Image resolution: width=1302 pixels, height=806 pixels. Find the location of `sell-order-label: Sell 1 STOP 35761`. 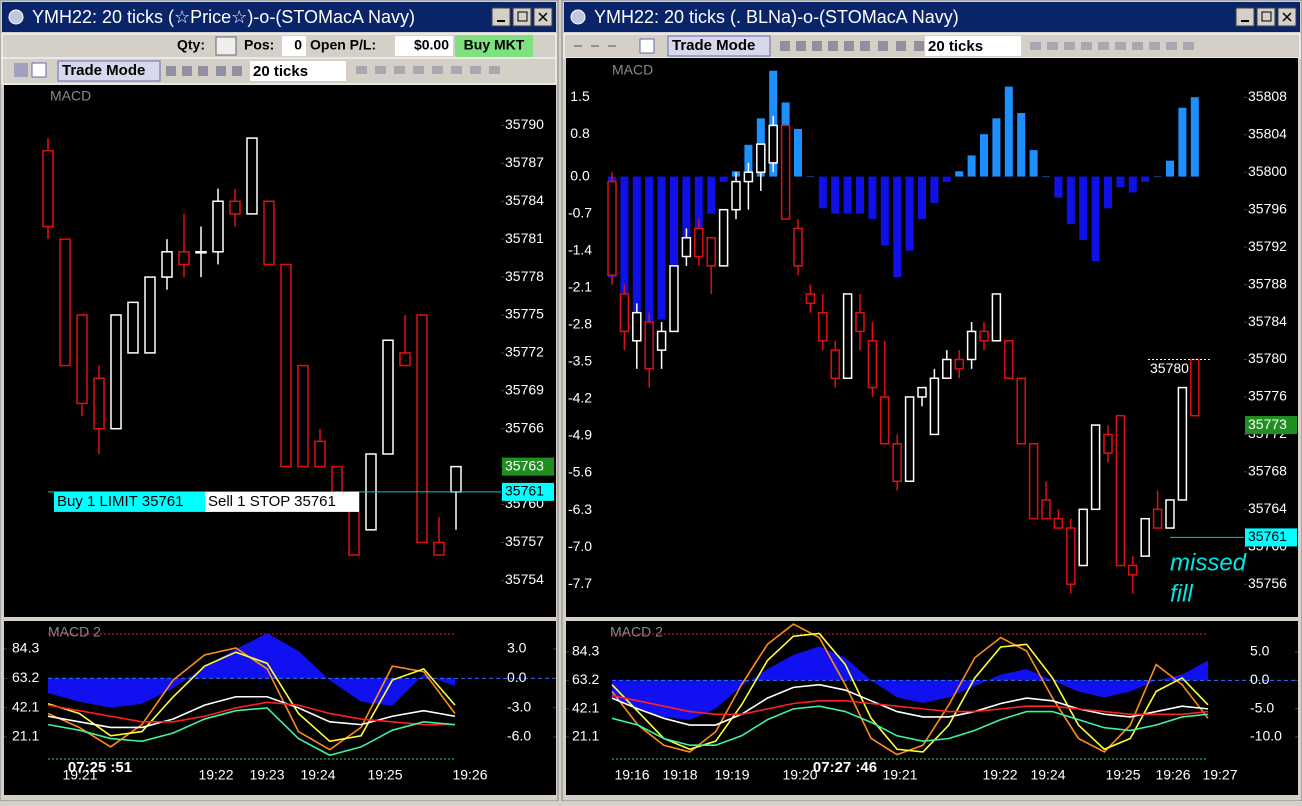

sell-order-label: Sell 1 STOP 35761 is located at coordinates (272, 501).